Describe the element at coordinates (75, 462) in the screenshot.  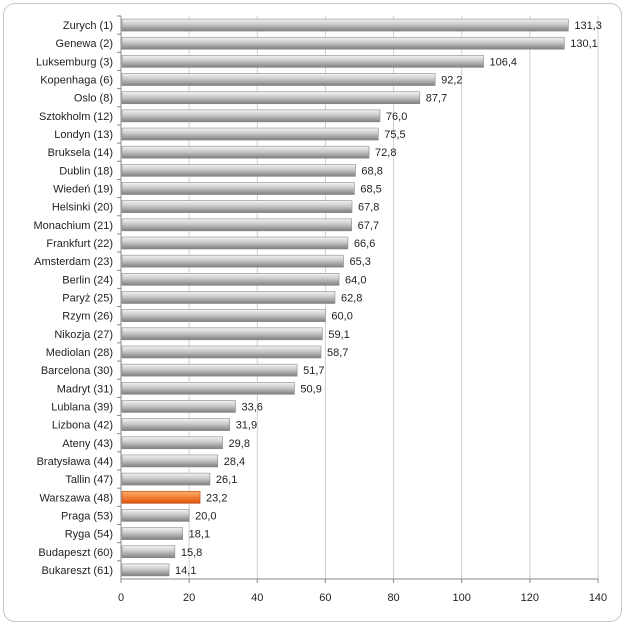
I see `category-label: Bratysława (44)` at that location.